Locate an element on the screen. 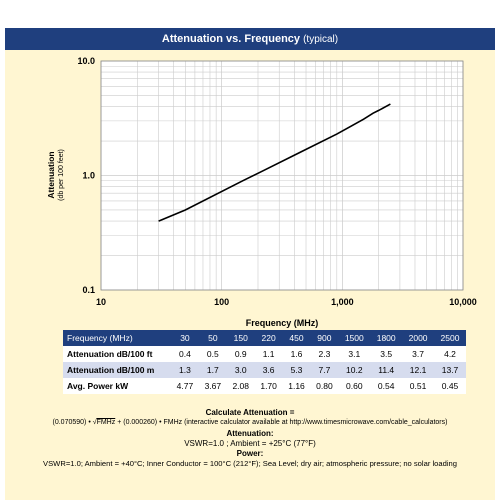  table-header-cell: 220 is located at coordinates (268, 338).